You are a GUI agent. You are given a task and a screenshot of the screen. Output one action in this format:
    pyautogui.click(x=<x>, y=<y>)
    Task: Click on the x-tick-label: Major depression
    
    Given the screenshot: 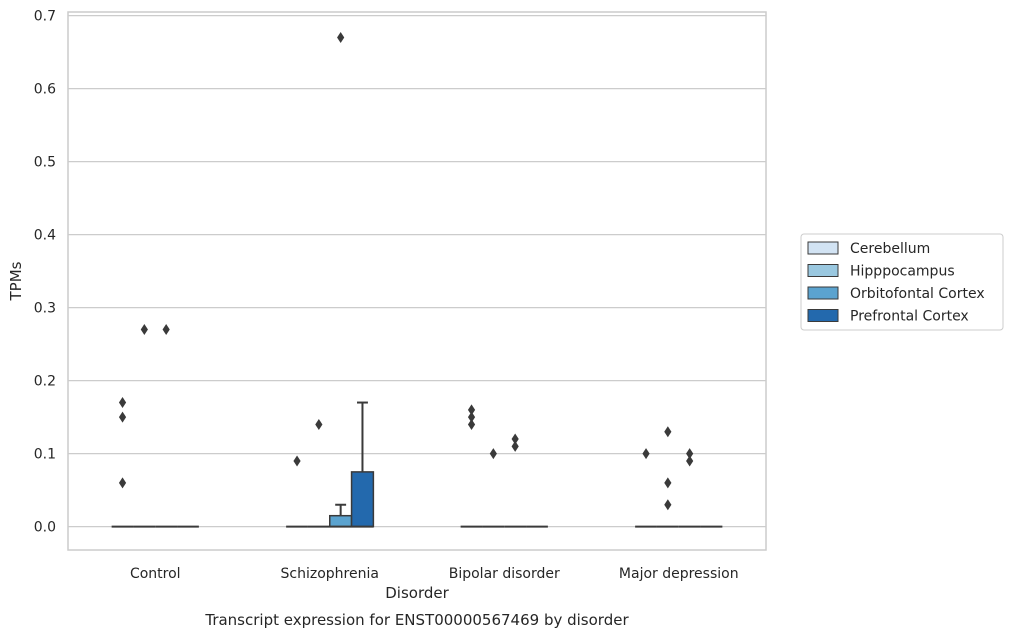 What is the action you would take?
    pyautogui.click(x=679, y=574)
    